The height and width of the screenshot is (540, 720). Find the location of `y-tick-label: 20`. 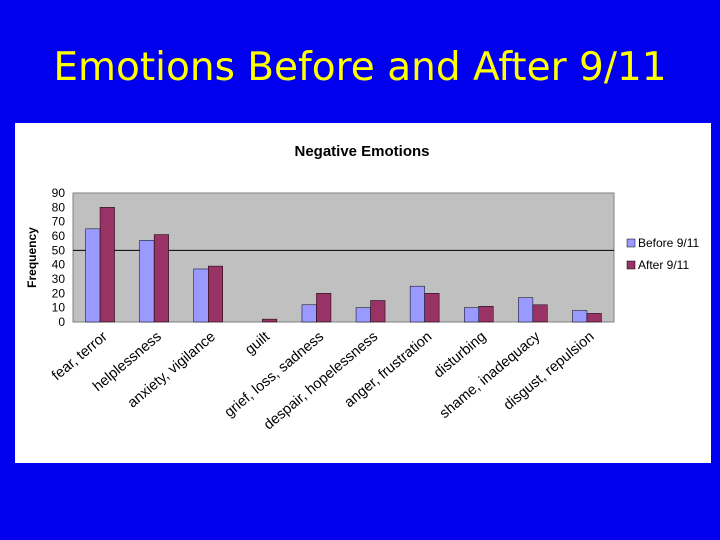

y-tick-label: 20 is located at coordinates (59, 293).